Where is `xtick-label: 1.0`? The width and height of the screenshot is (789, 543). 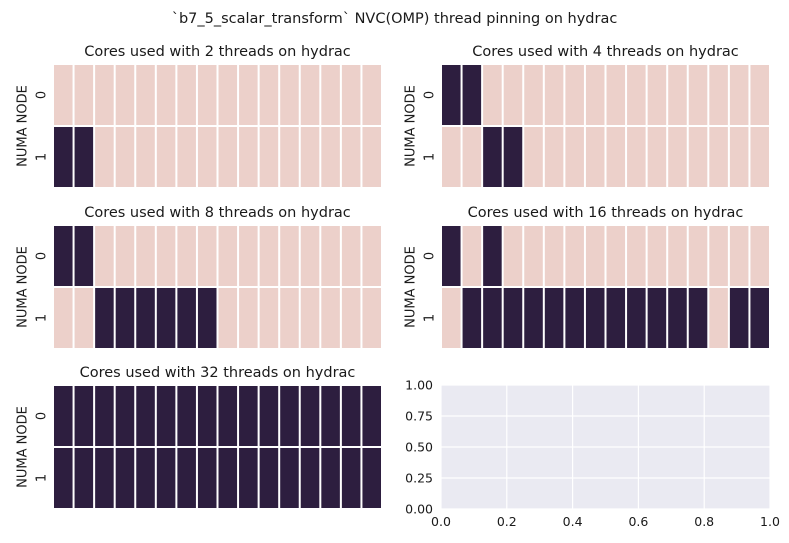
xtick-label: 1.0 is located at coordinates (770, 521).